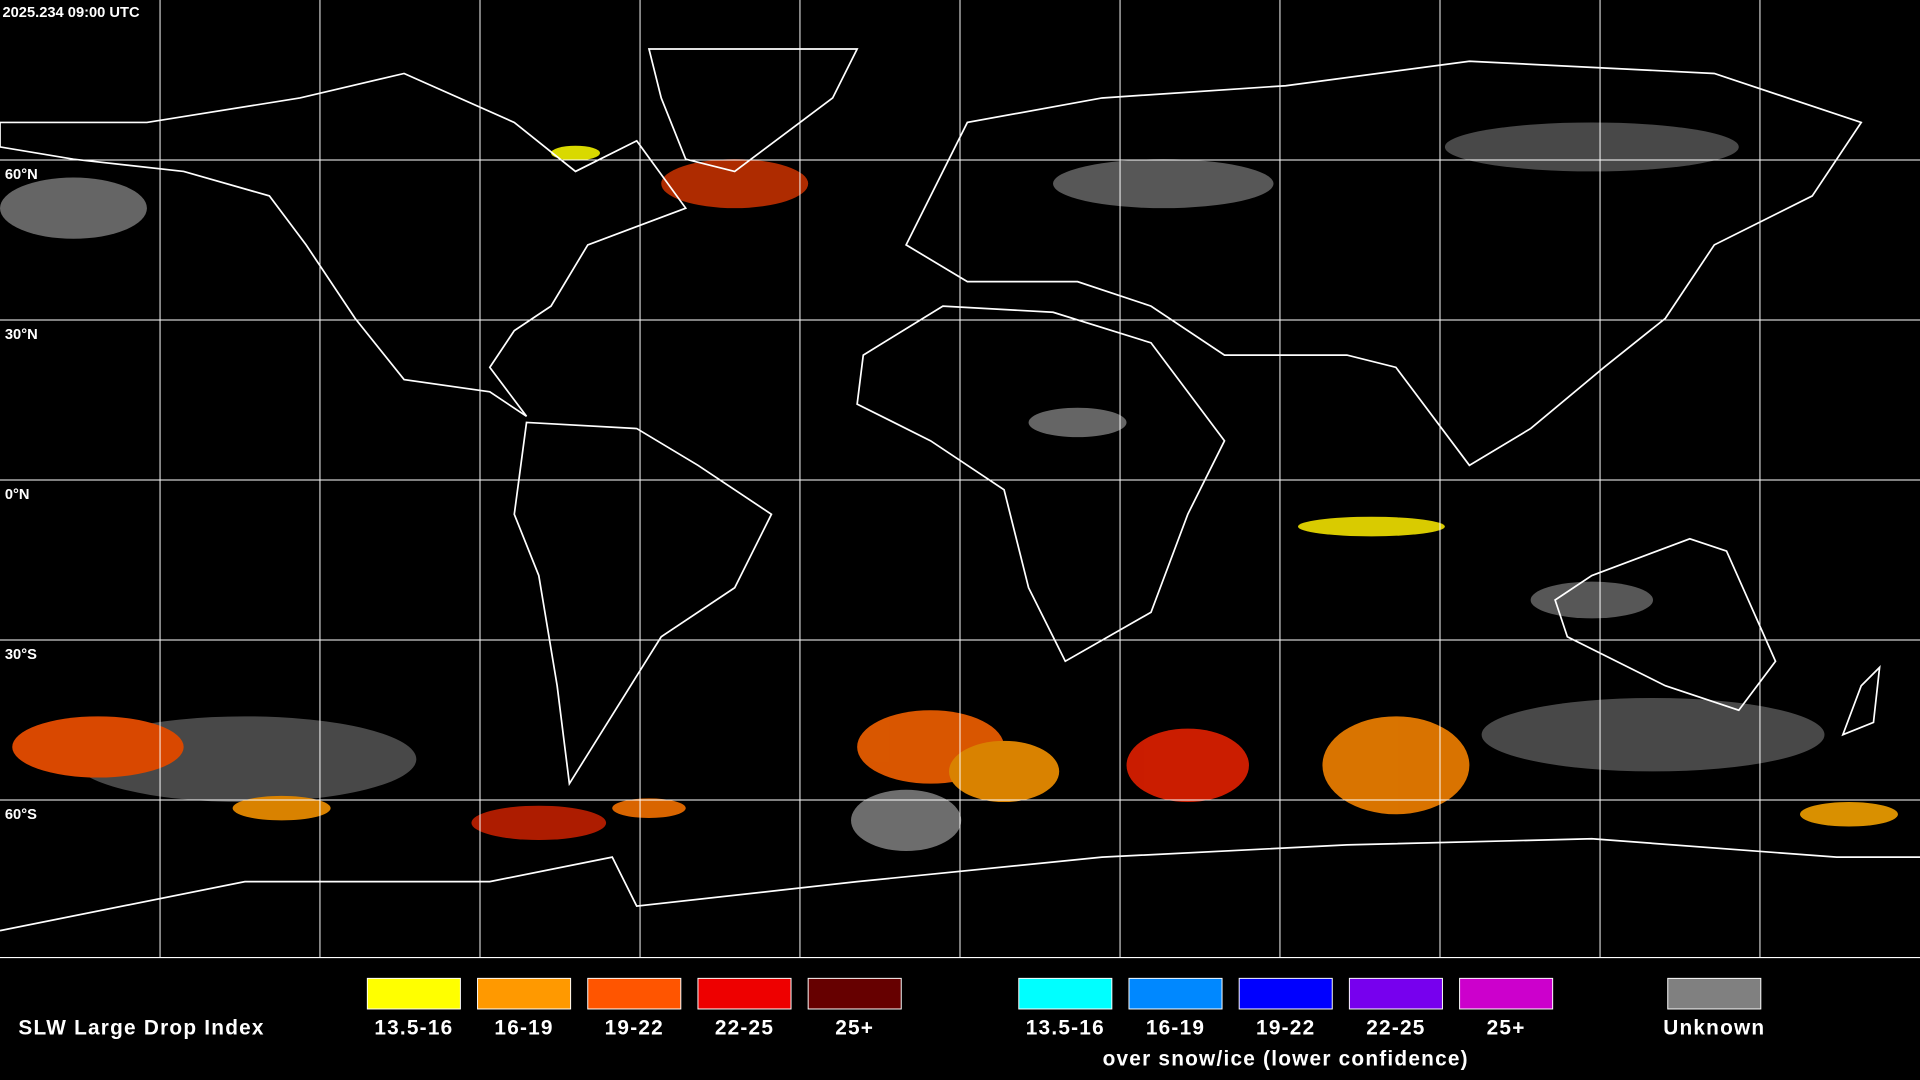 This screenshot has height=1080, width=1920. I want to click on latitude-label: 60°S, so click(21, 815).